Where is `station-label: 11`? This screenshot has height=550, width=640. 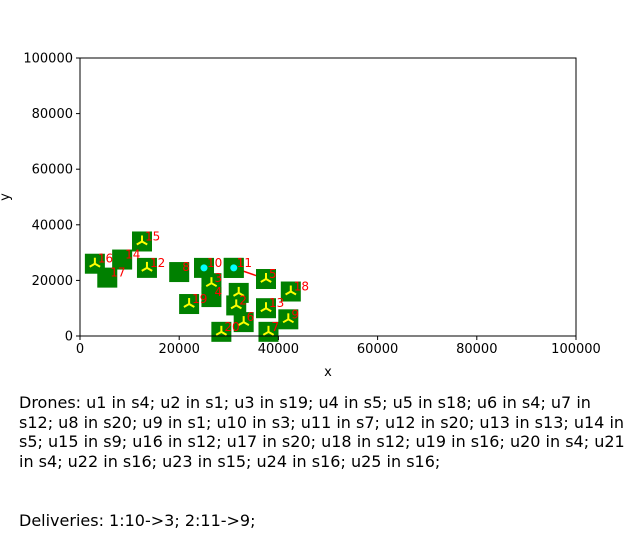 station-label: 11 is located at coordinates (244, 263).